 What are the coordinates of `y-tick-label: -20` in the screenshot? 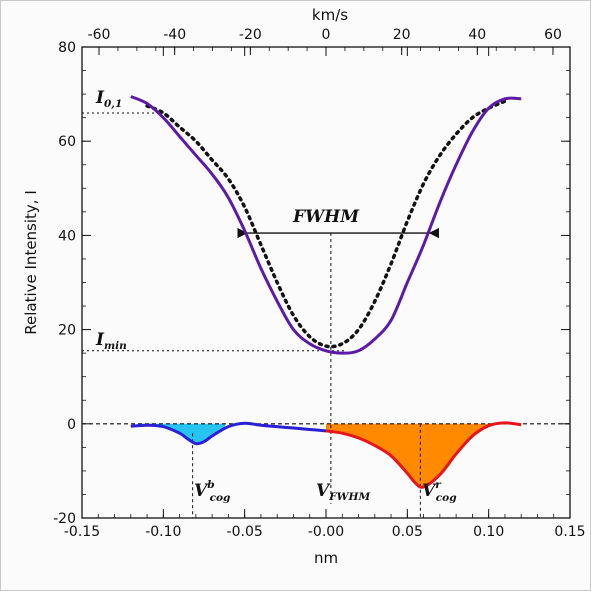 It's located at (64, 519).